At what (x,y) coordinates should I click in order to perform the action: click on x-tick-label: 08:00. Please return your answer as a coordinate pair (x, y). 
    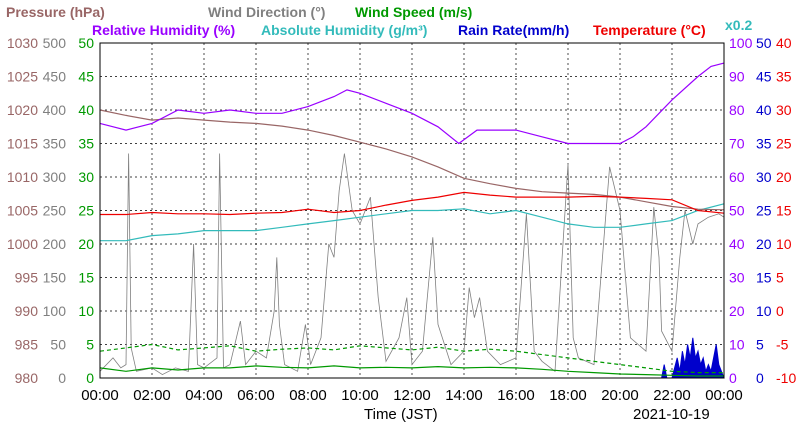
    Looking at the image, I should click on (308, 395).